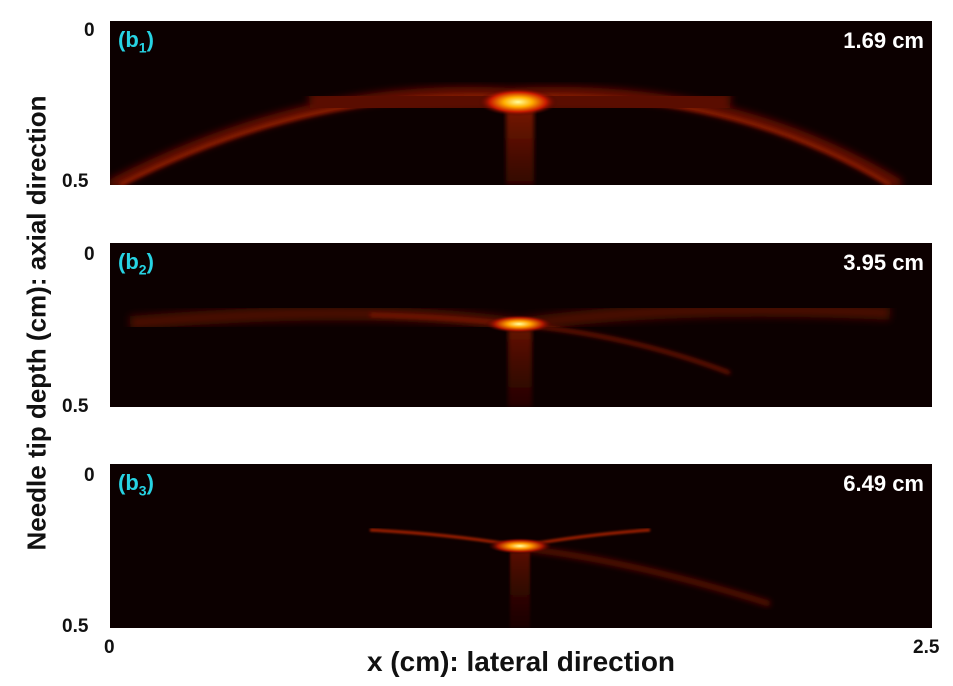 The image size is (953, 686). Describe the element at coordinates (75, 406) in the screenshot. I see `panel-2-y-tick-0.5: 0.5` at that location.